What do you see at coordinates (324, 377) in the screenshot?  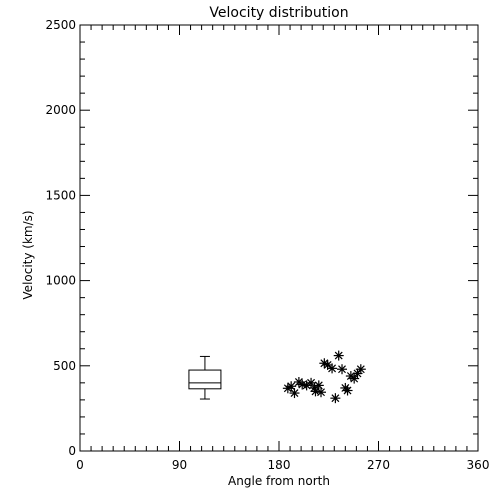 I see `scatter-points` at bounding box center [324, 377].